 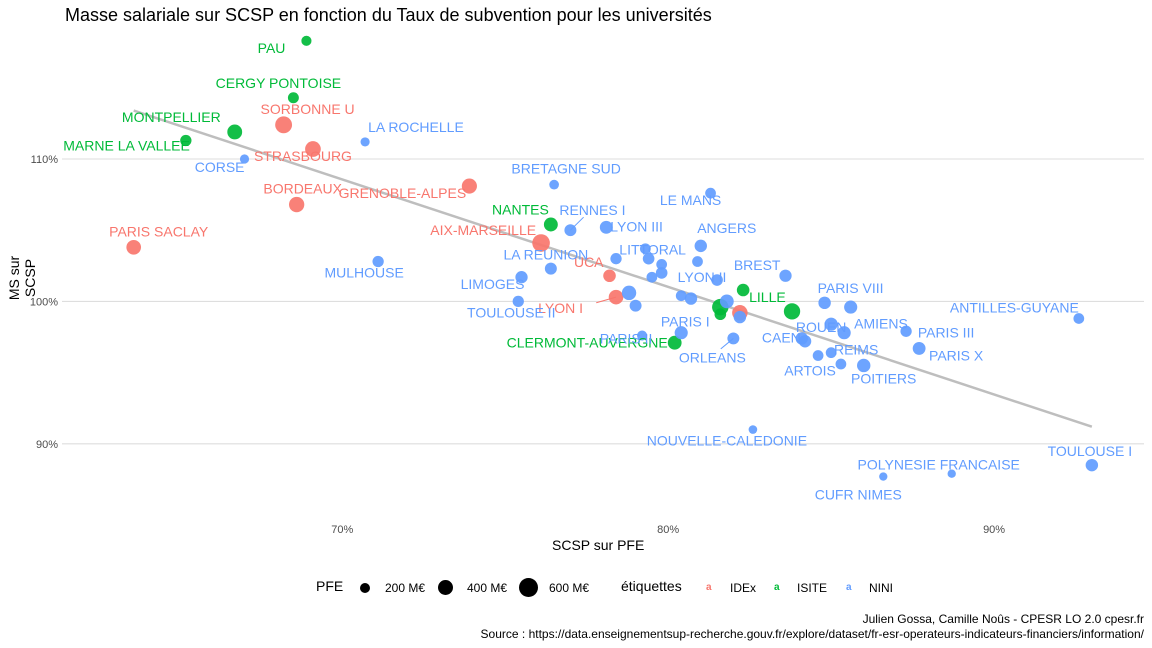 What do you see at coordinates (592, 210) in the screenshot?
I see `point-label: RENNES I` at bounding box center [592, 210].